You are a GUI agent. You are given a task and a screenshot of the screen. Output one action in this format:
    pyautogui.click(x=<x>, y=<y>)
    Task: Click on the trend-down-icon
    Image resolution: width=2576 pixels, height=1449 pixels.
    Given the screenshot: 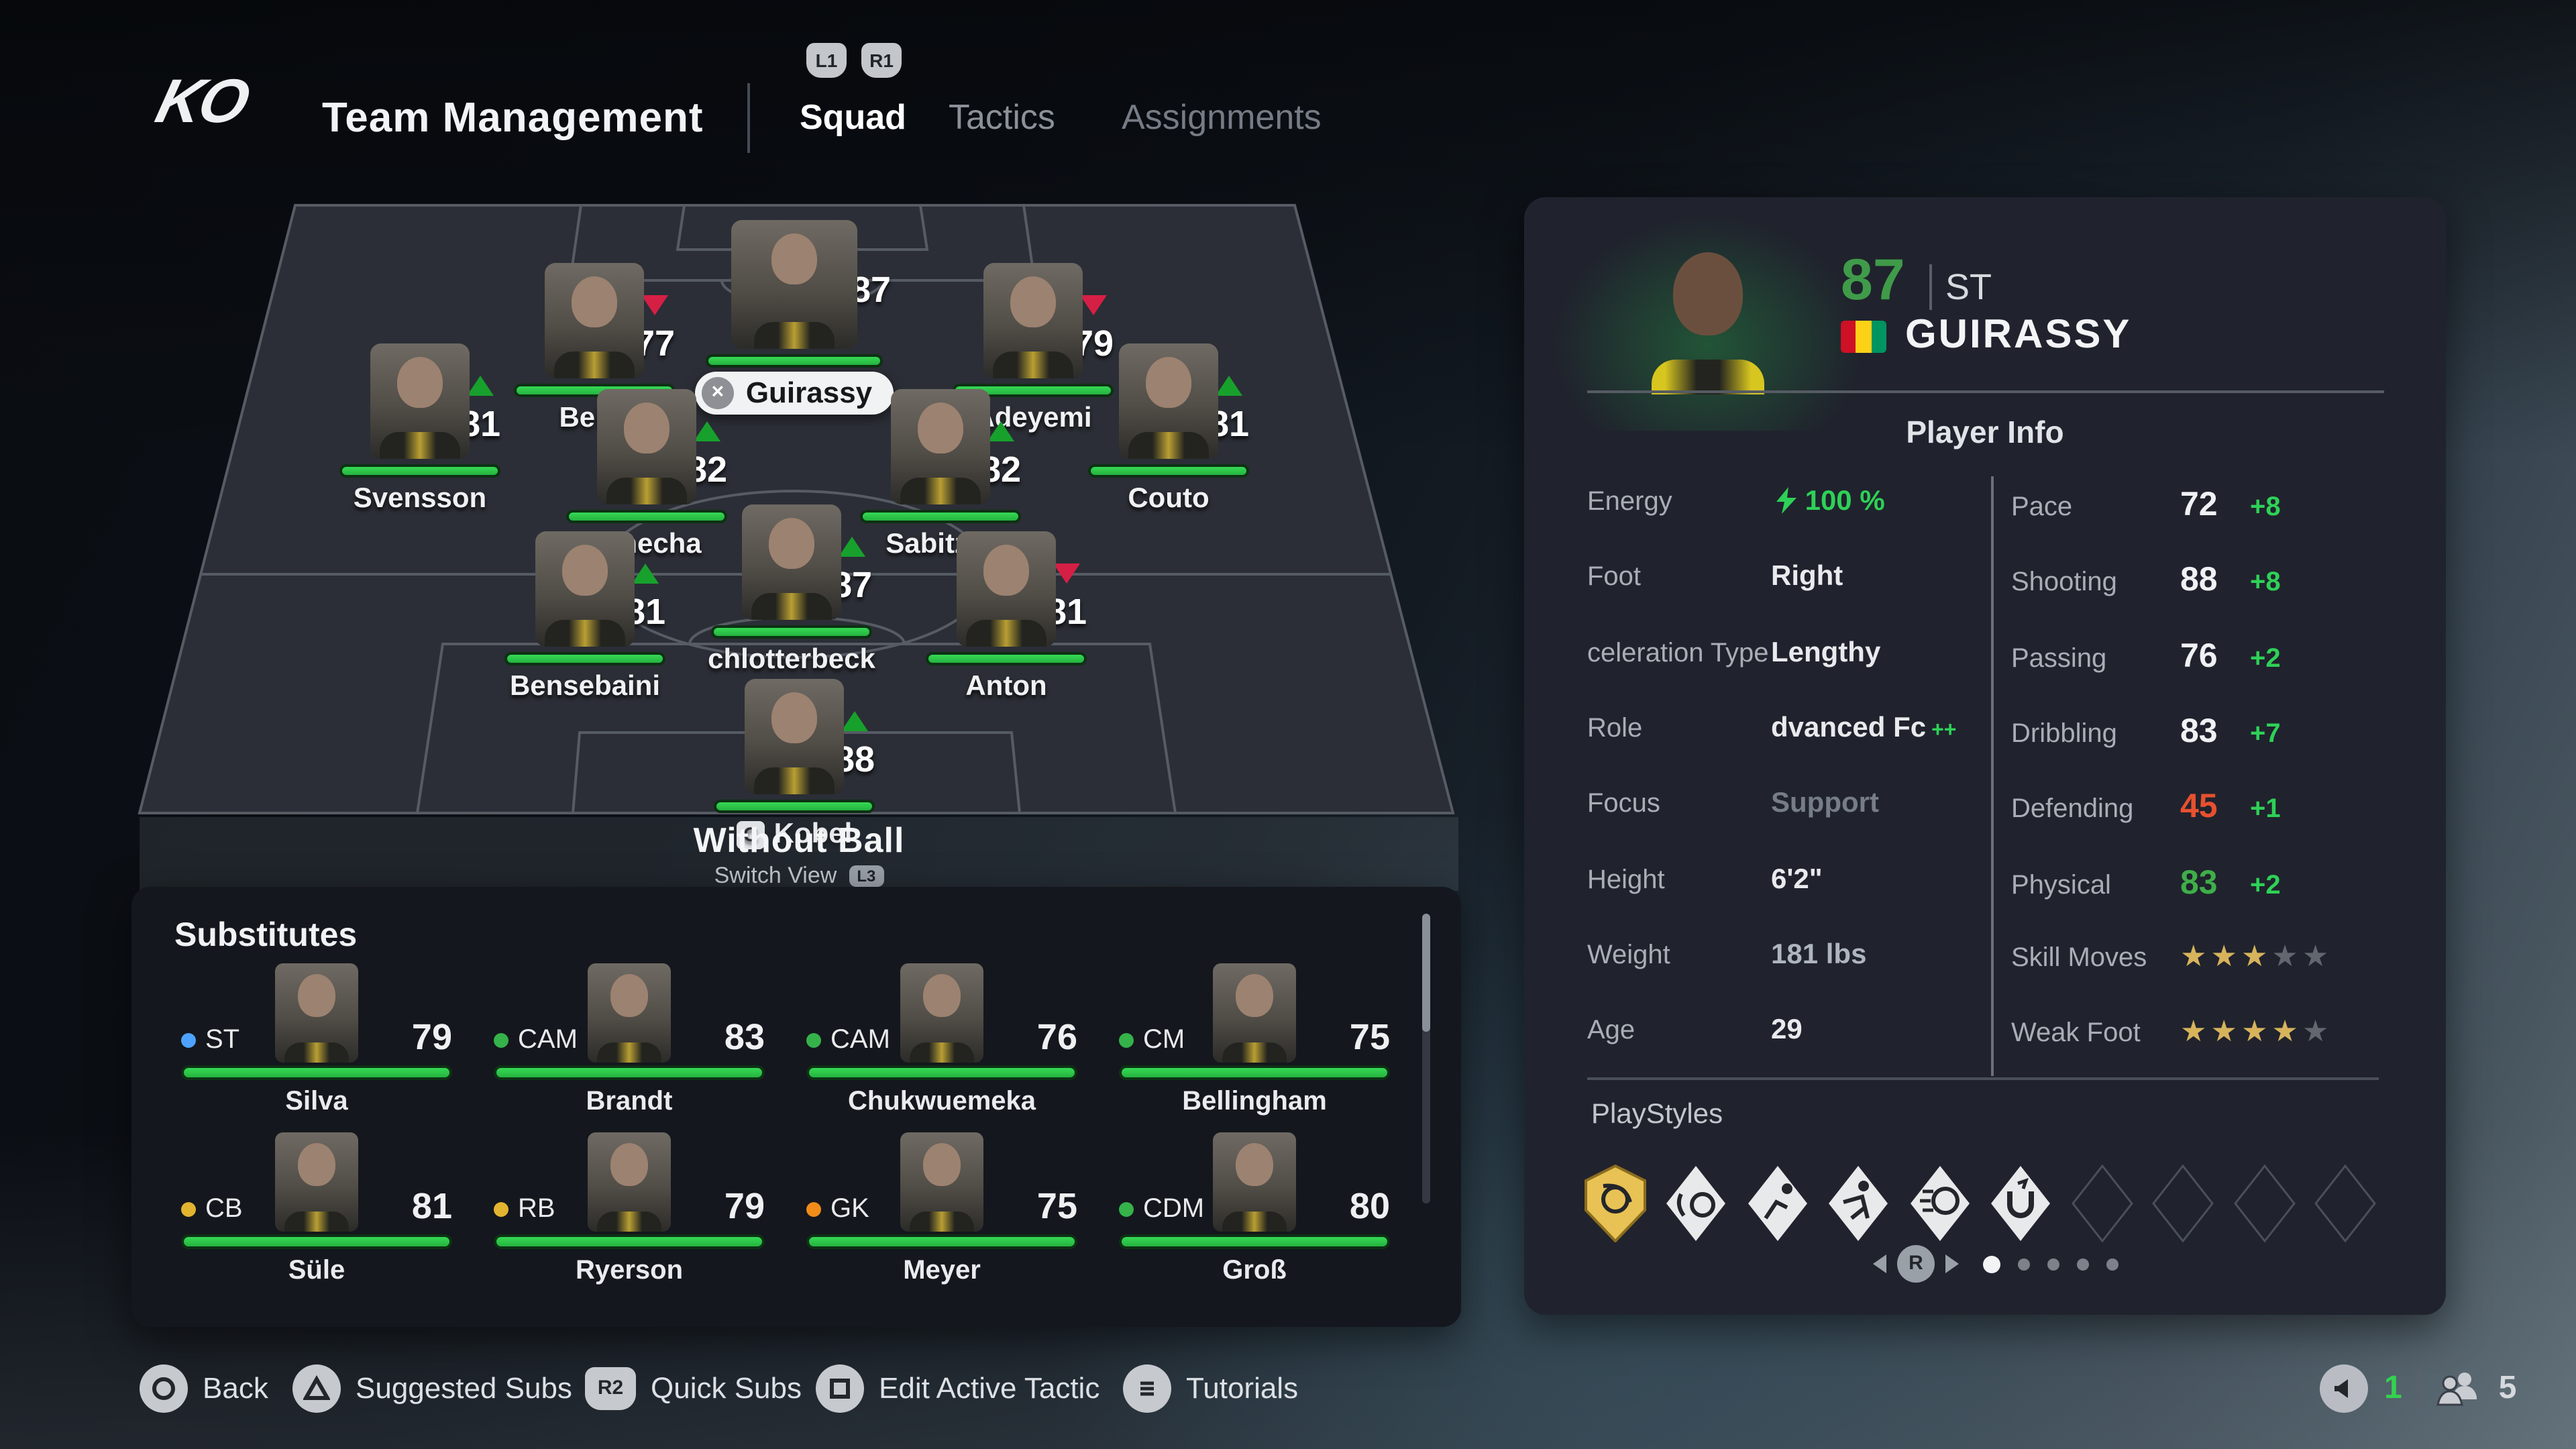 What is the action you would take?
    pyautogui.click(x=1066, y=574)
    